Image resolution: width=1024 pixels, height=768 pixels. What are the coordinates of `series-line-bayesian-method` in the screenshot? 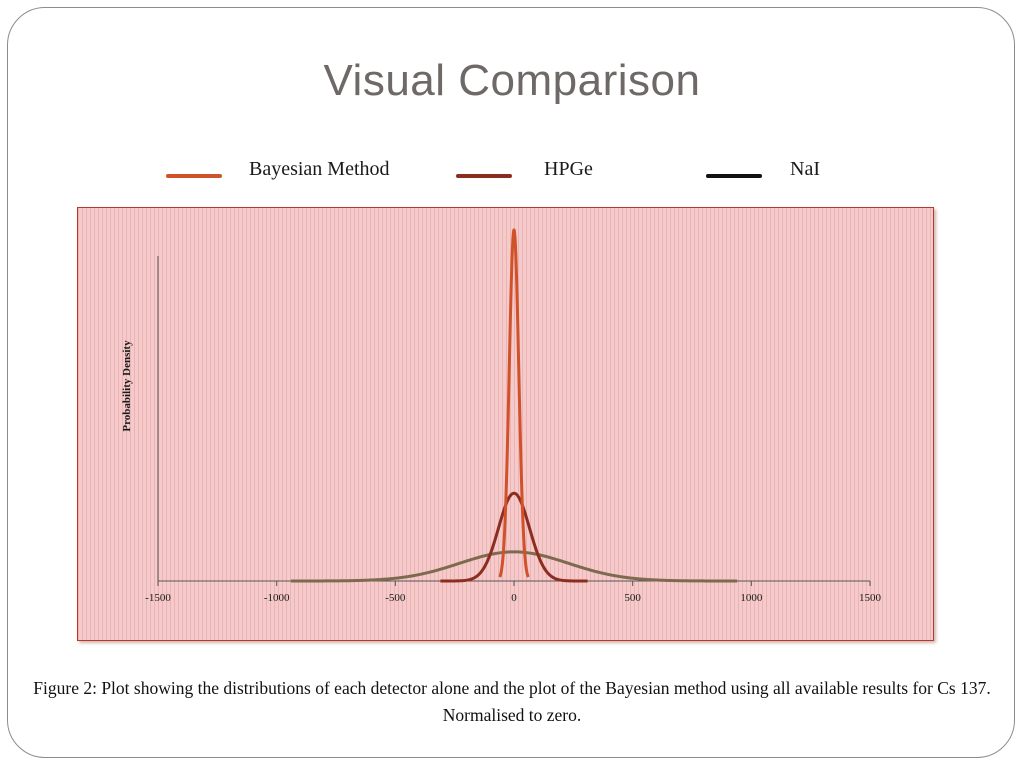 It's located at (514, 403).